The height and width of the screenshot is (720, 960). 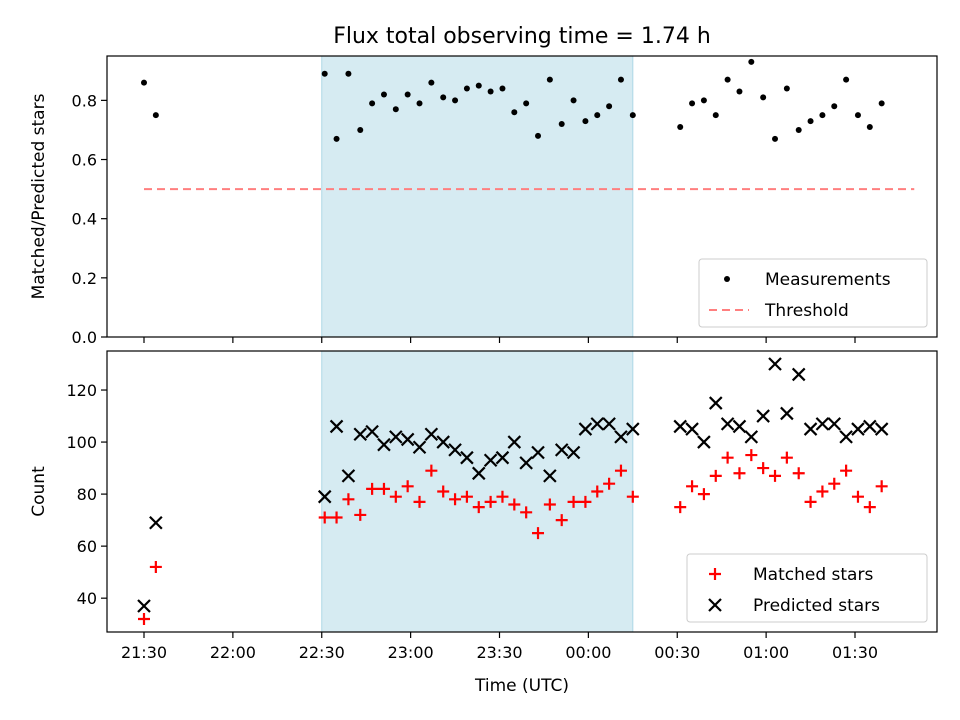 What do you see at coordinates (813, 293) in the screenshot?
I see `legend: Measurements Threshold` at bounding box center [813, 293].